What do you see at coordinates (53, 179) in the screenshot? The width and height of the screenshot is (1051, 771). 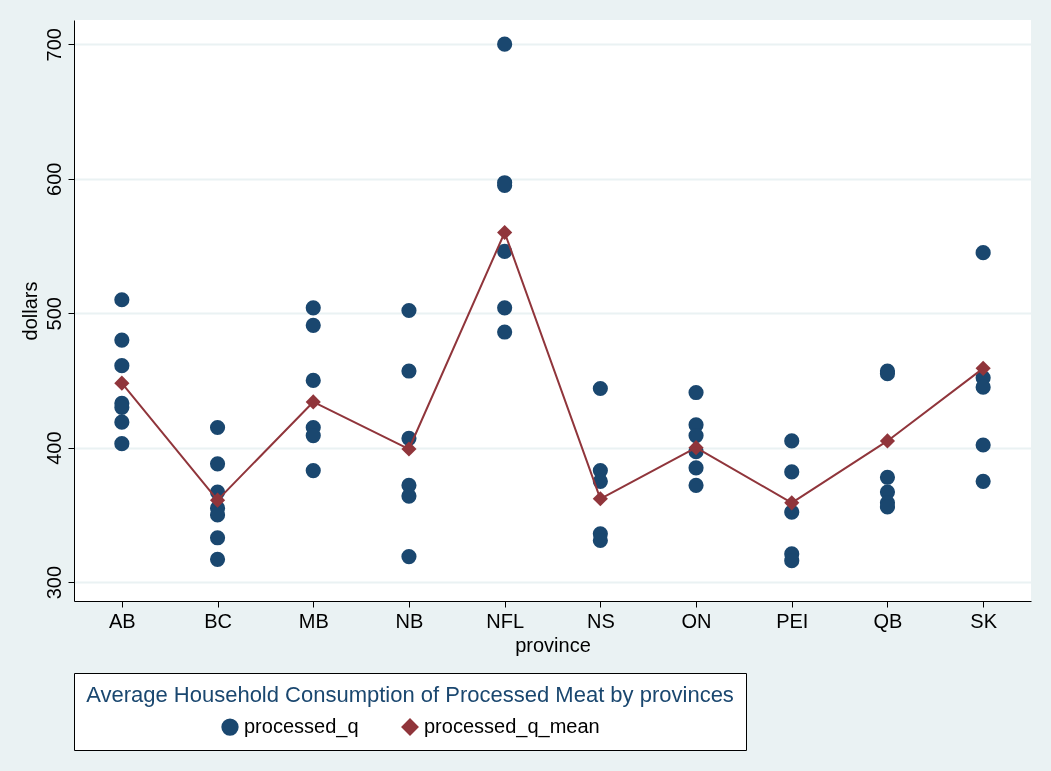 I see `y-tick-label: 600` at bounding box center [53, 179].